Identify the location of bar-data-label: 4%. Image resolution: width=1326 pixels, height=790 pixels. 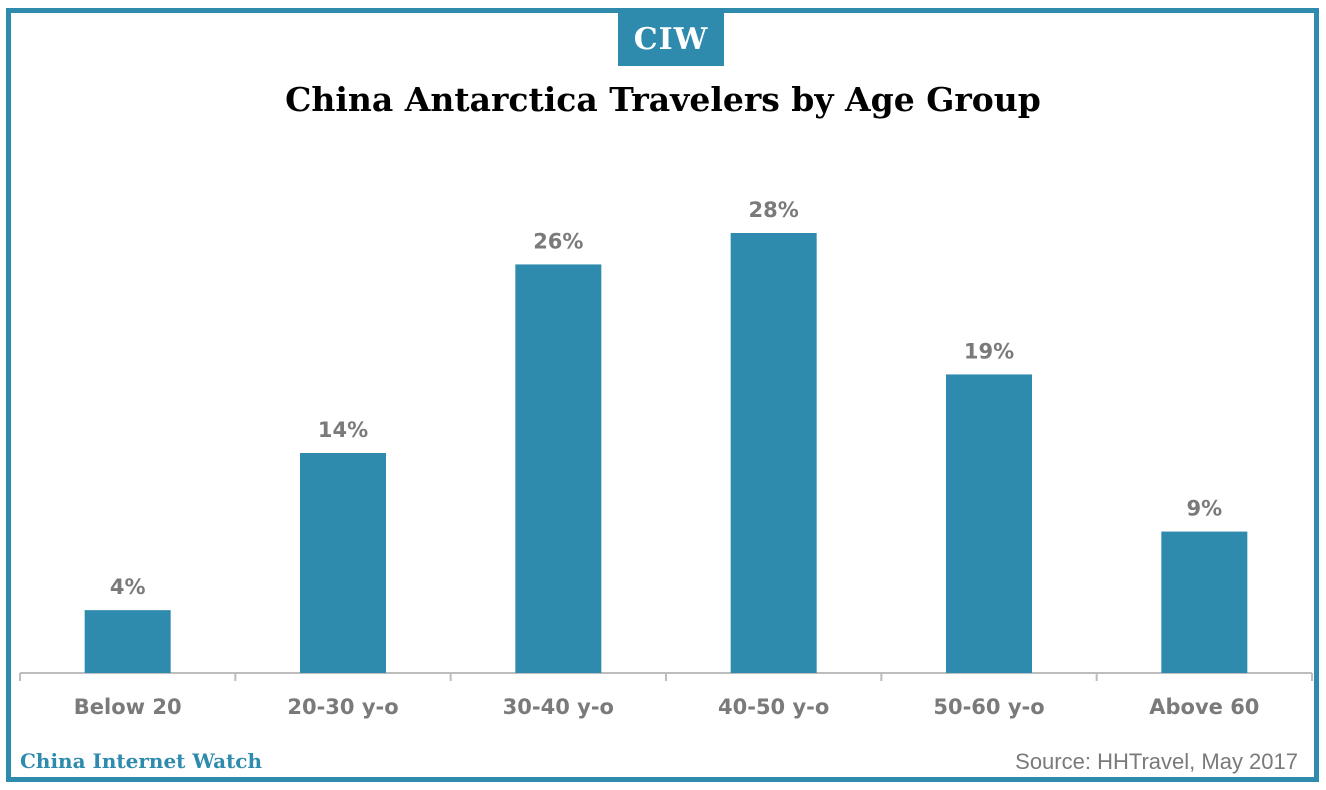
(128, 587).